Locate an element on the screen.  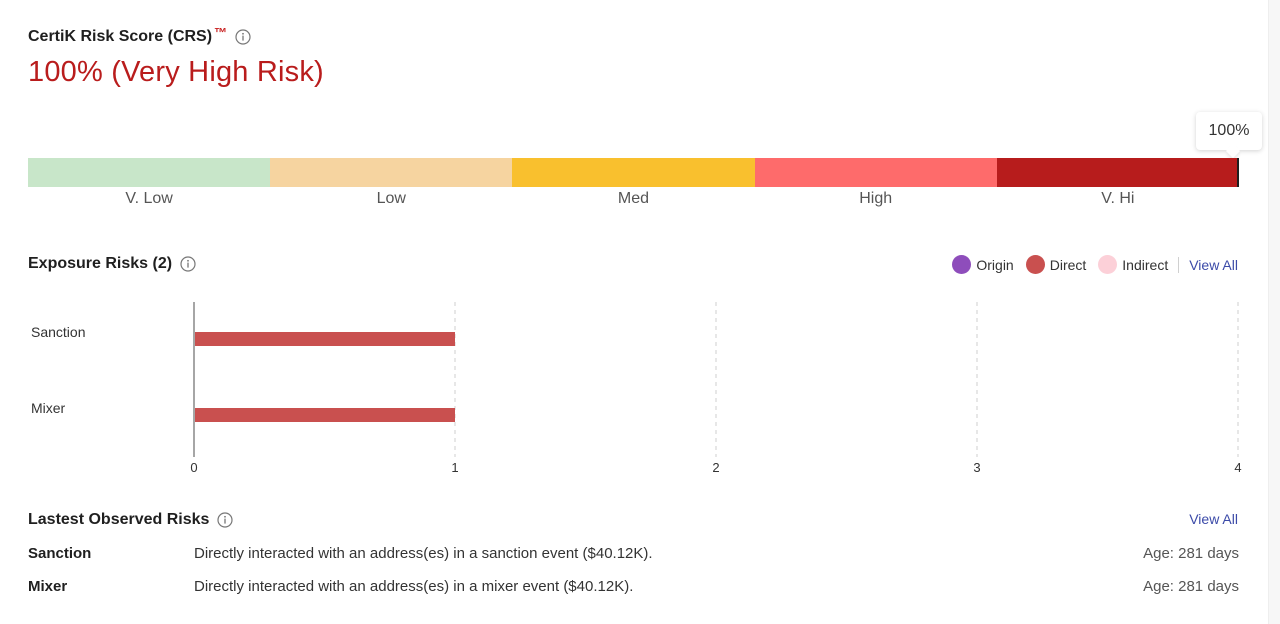
legend-direct: Direct is located at coordinates (1056, 264).